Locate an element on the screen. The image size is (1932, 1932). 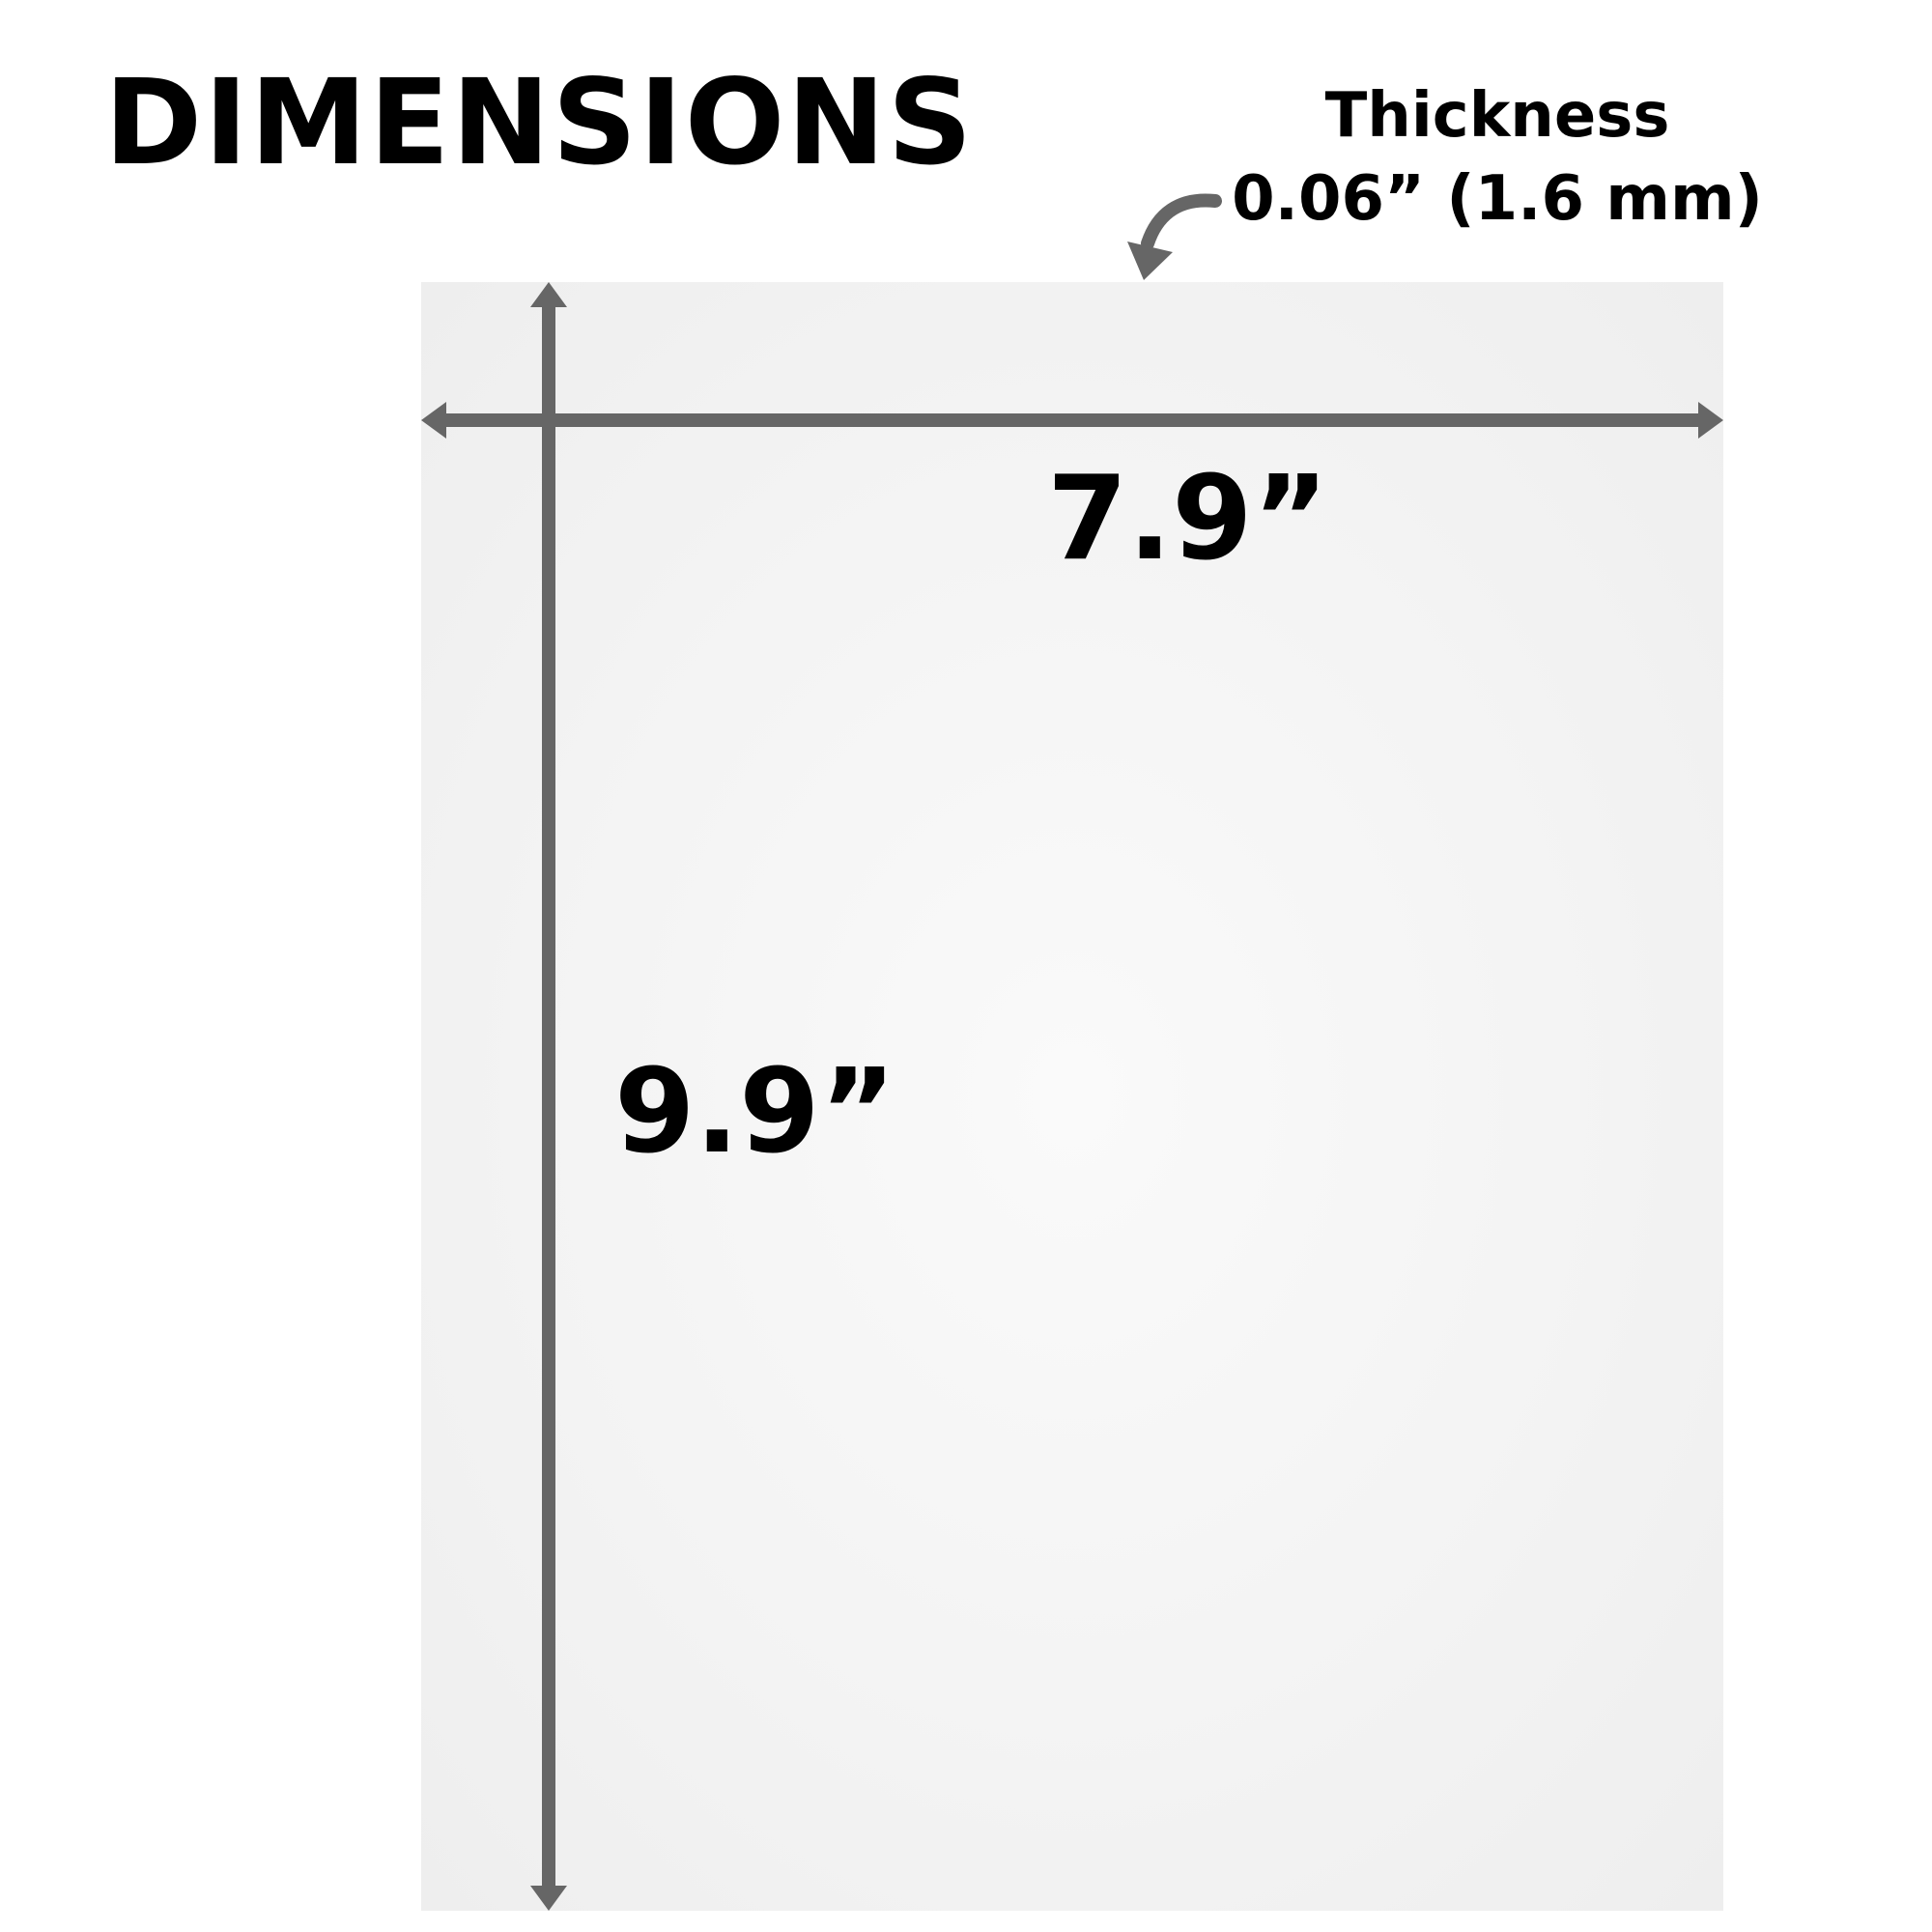
height-label: 9.9” is located at coordinates (755, 1112).